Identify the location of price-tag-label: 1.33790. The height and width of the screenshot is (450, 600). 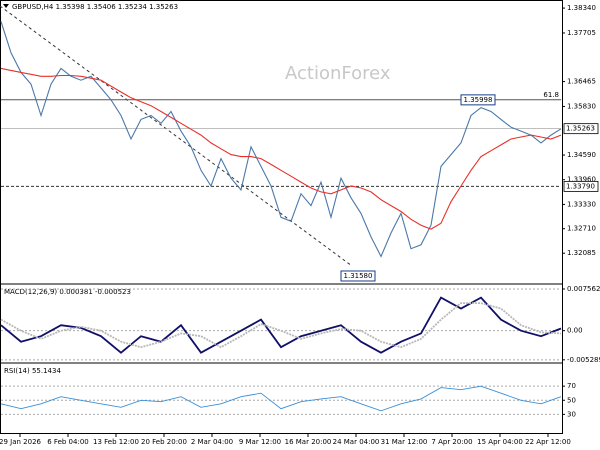
(580, 186).